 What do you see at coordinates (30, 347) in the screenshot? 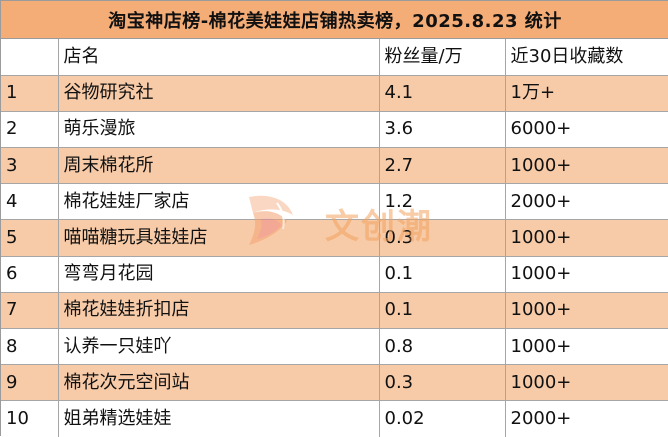
I see `rank-cell: 8` at bounding box center [30, 347].